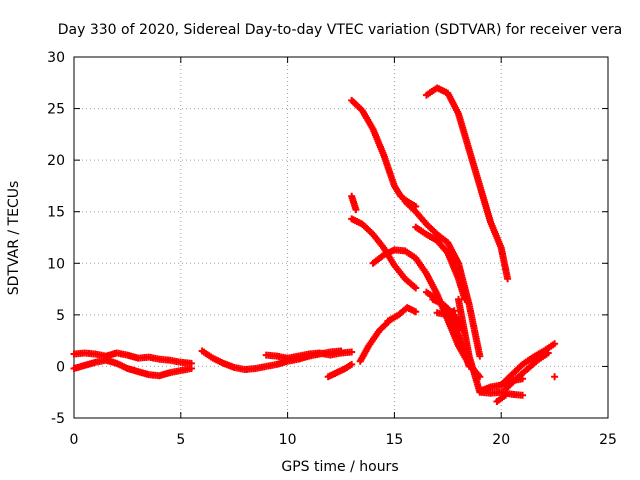 The image size is (640, 480). I want to click on x-tick-label: 20, so click(501, 440).